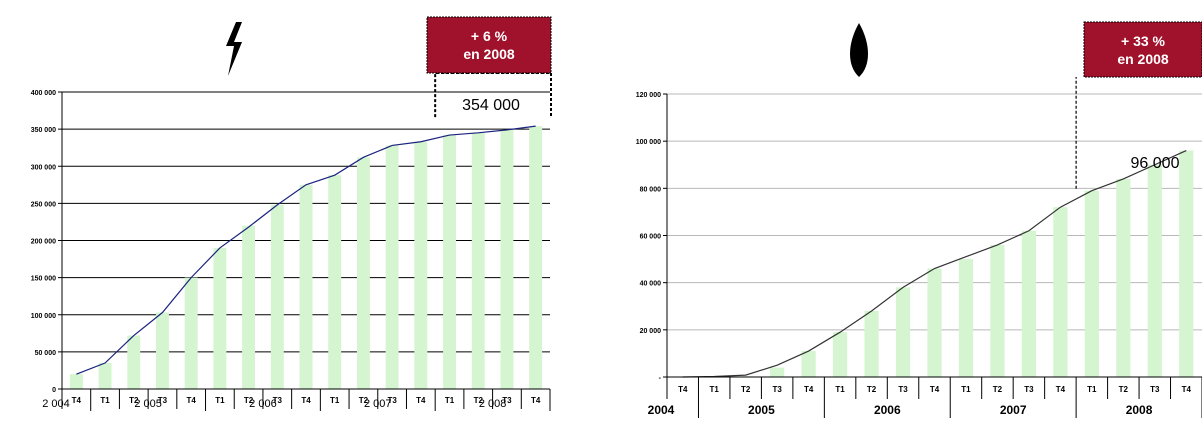 The height and width of the screenshot is (435, 1202). I want to click on y-tick-label: 120 000, so click(648, 95).